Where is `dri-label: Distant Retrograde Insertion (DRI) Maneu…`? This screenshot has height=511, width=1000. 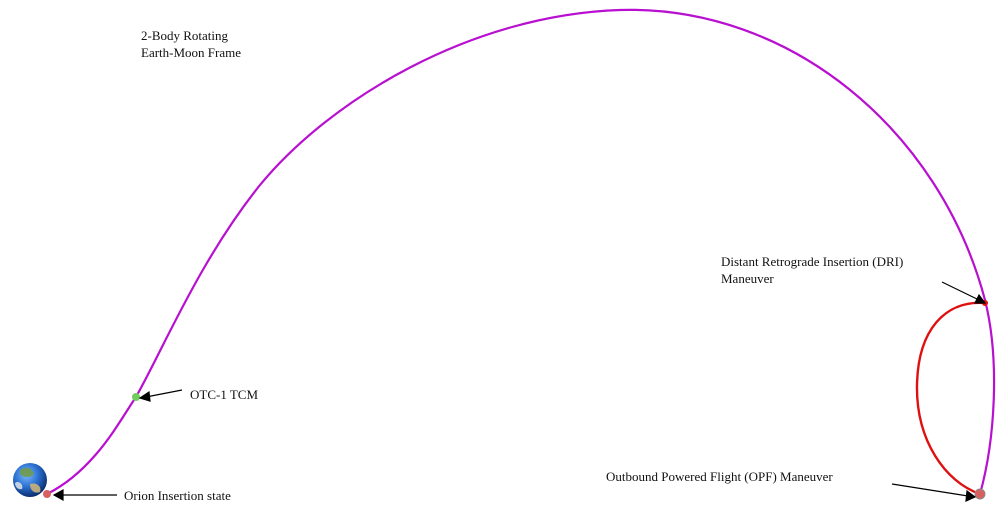
dri-label: Distant Retrograde Insertion (DRI) Maneu… is located at coordinates (812, 270).